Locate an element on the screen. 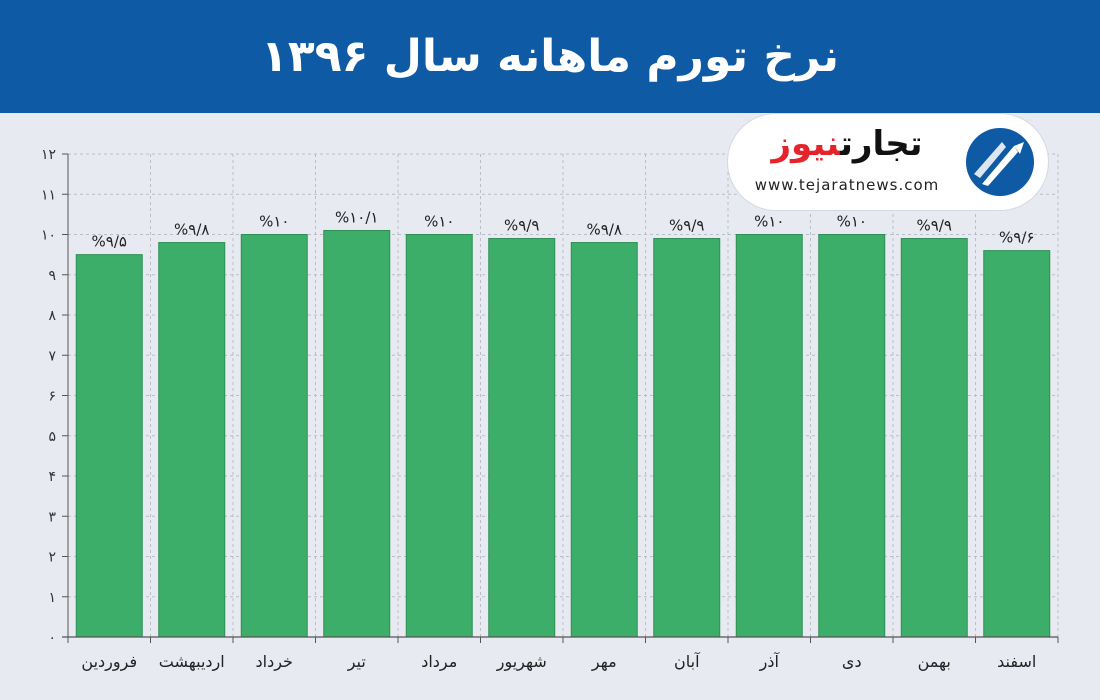  y-tick-label: ۷ is located at coordinates (52, 356).